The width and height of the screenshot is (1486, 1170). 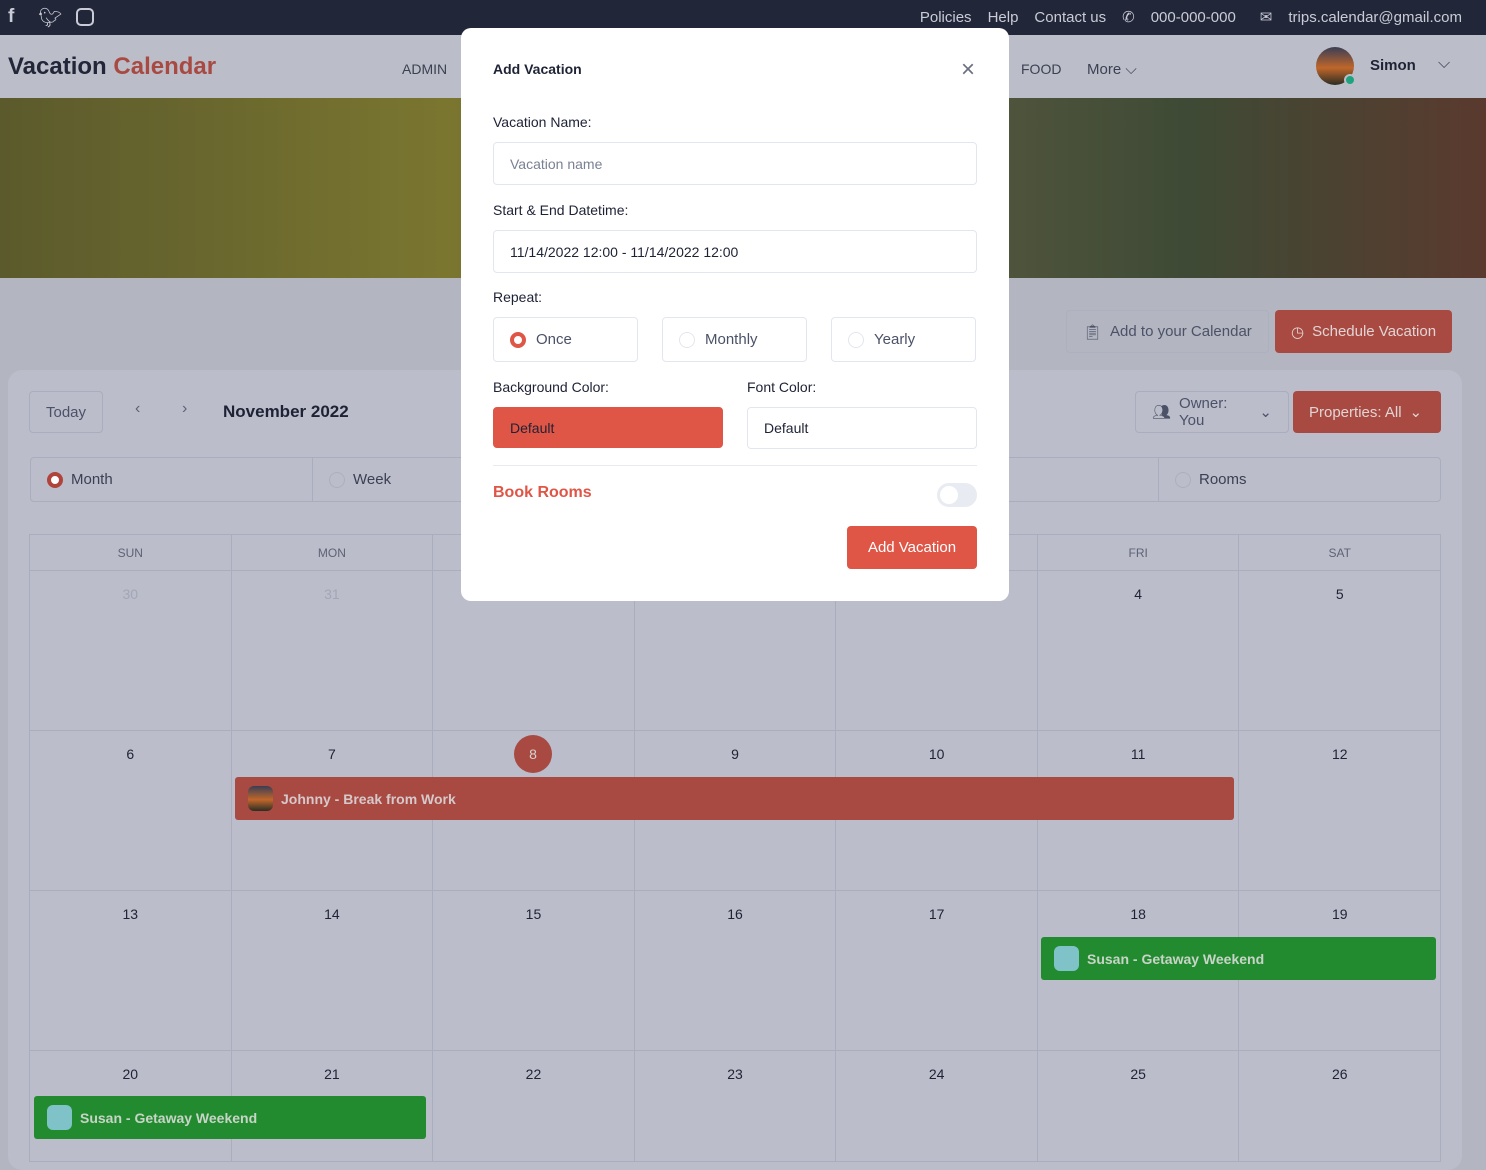 I want to click on repeat-once: Once, so click(x=565, y=339).